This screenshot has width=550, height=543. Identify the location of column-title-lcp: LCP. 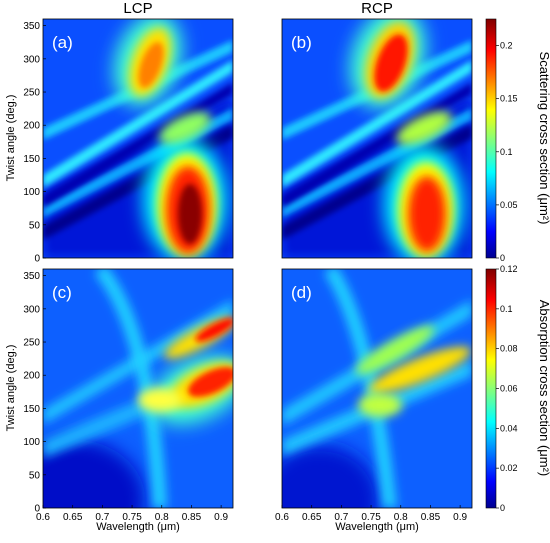
(137, 8).